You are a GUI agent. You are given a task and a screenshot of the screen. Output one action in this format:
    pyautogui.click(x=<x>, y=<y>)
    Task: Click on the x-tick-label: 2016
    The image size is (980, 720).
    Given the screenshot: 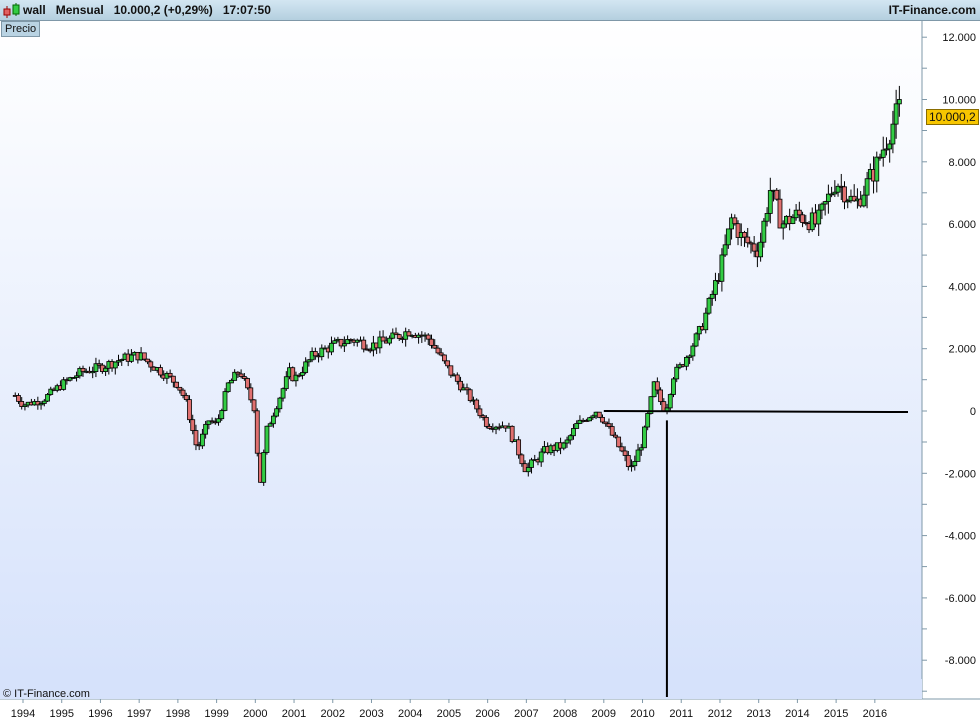 What is the action you would take?
    pyautogui.click(x=875, y=714)
    